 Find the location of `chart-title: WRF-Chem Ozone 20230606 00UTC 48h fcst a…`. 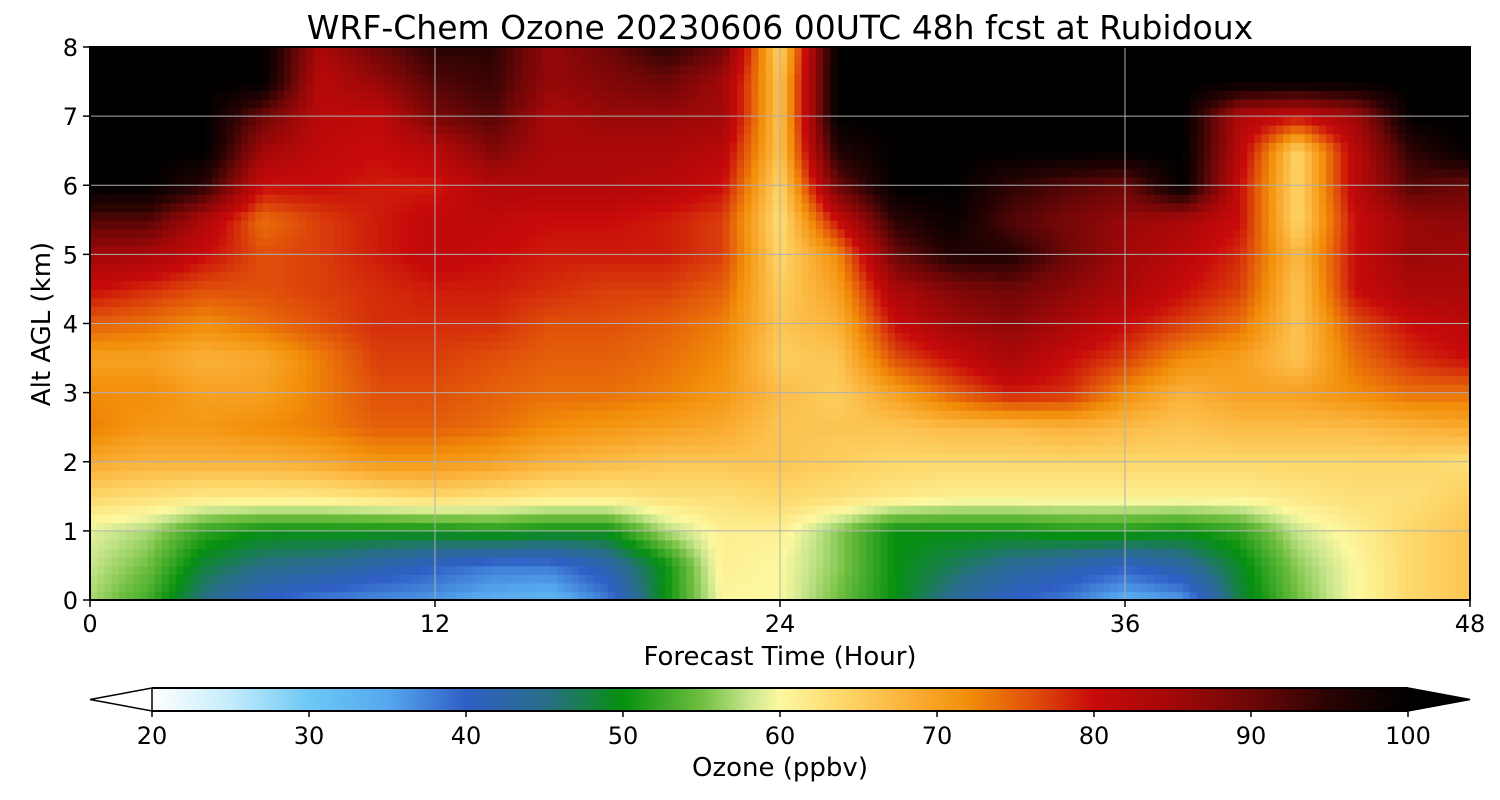

chart-title: WRF-Chem Ozone 20230606 00UTC 48h fcst a… is located at coordinates (780, 27).